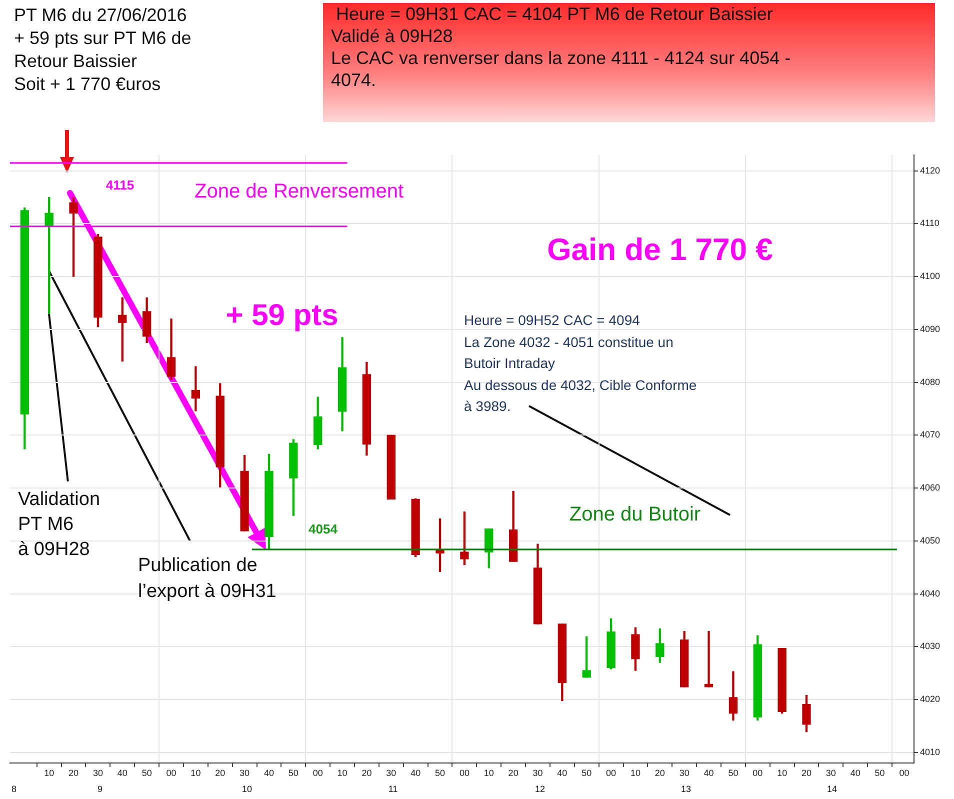 The width and height of the screenshot is (954, 799). What do you see at coordinates (930, 223) in the screenshot?
I see `y-tick-label: 4110` at bounding box center [930, 223].